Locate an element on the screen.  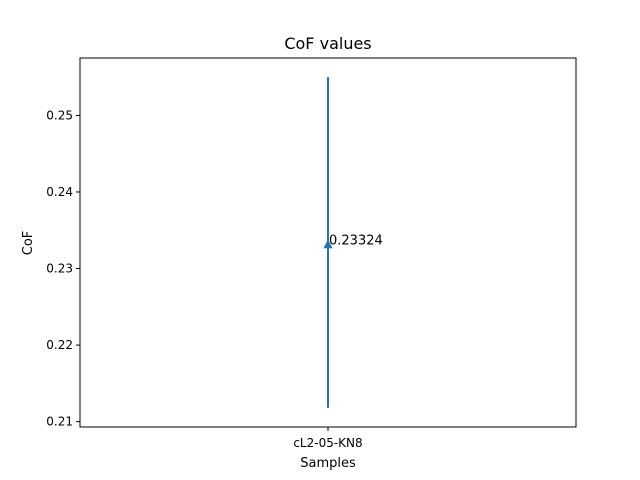
series-marks: 0.23324 is located at coordinates (353, 242).